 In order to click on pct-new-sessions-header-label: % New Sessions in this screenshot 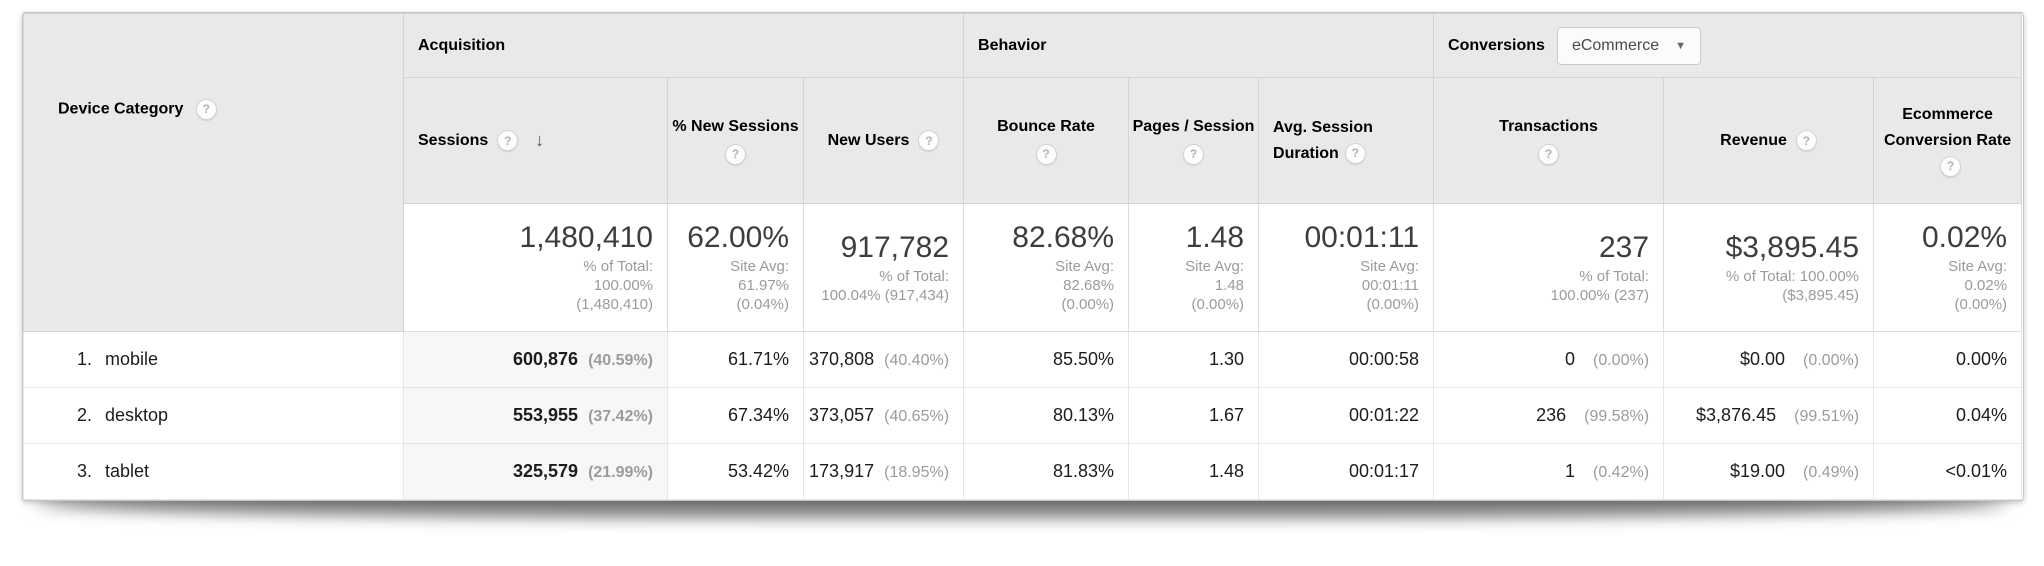, I will do `click(735, 126)`.